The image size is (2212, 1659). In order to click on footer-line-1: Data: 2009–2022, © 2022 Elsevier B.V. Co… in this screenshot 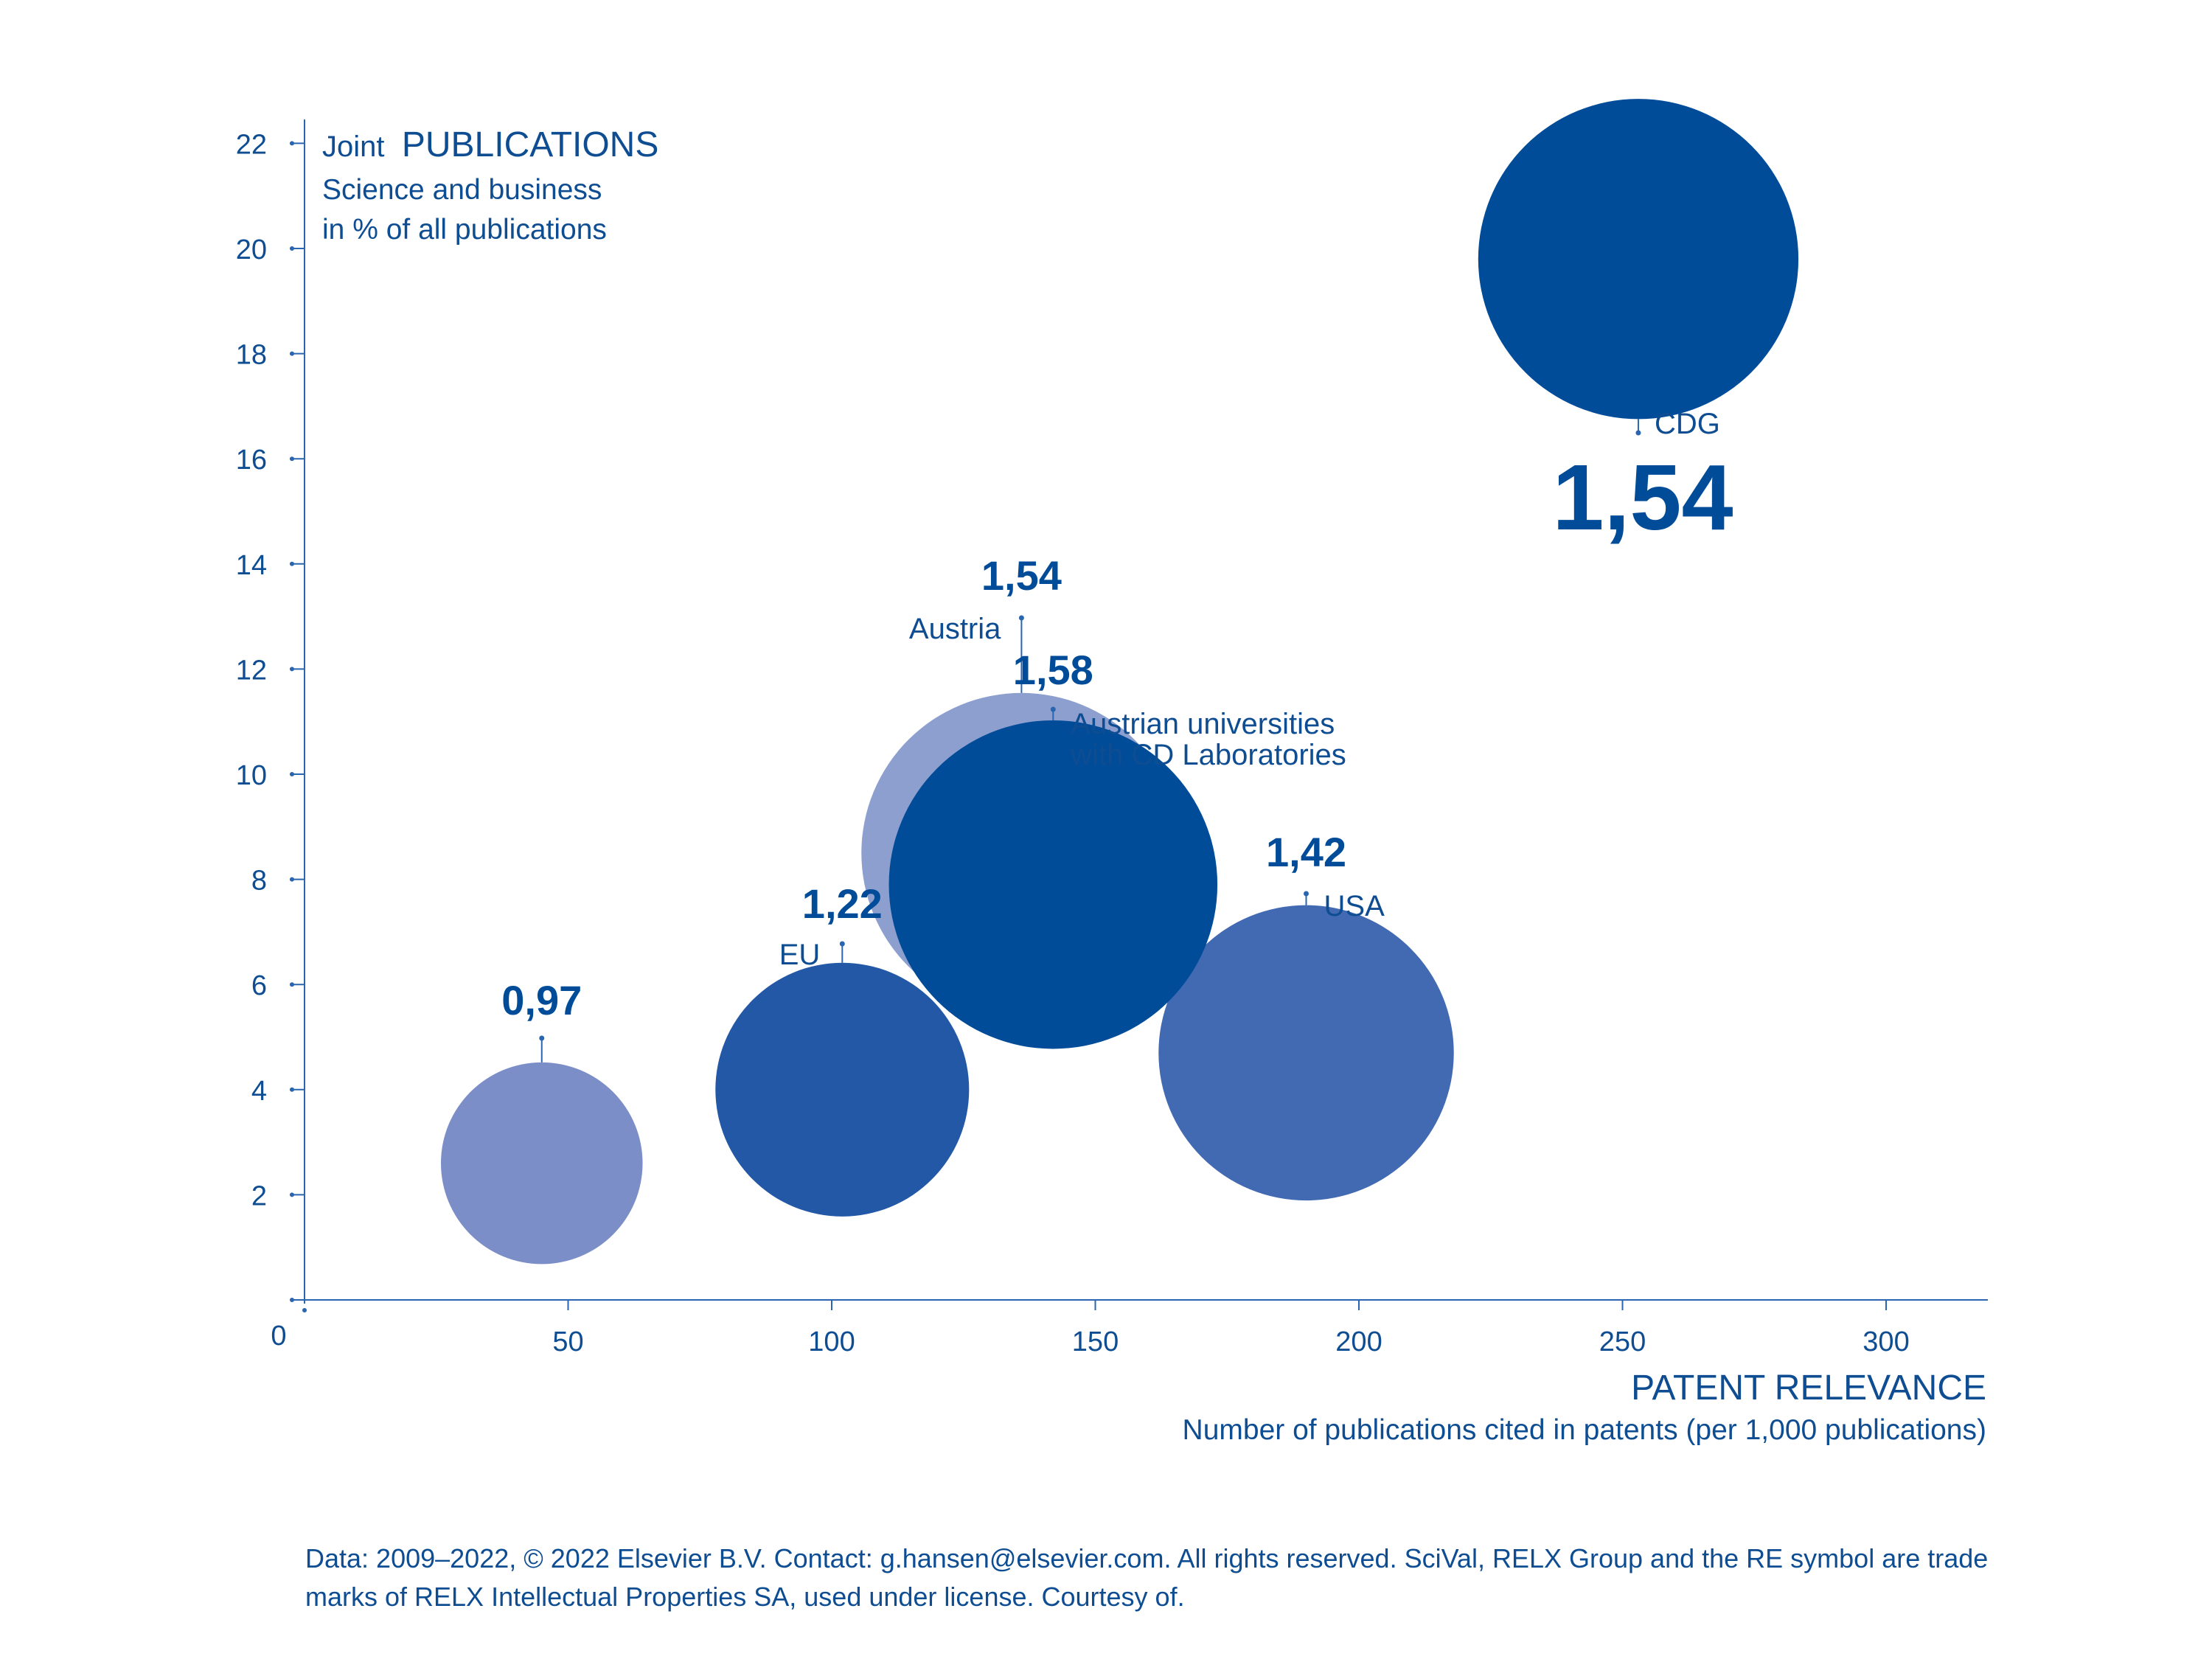, I will do `click(1147, 1558)`.